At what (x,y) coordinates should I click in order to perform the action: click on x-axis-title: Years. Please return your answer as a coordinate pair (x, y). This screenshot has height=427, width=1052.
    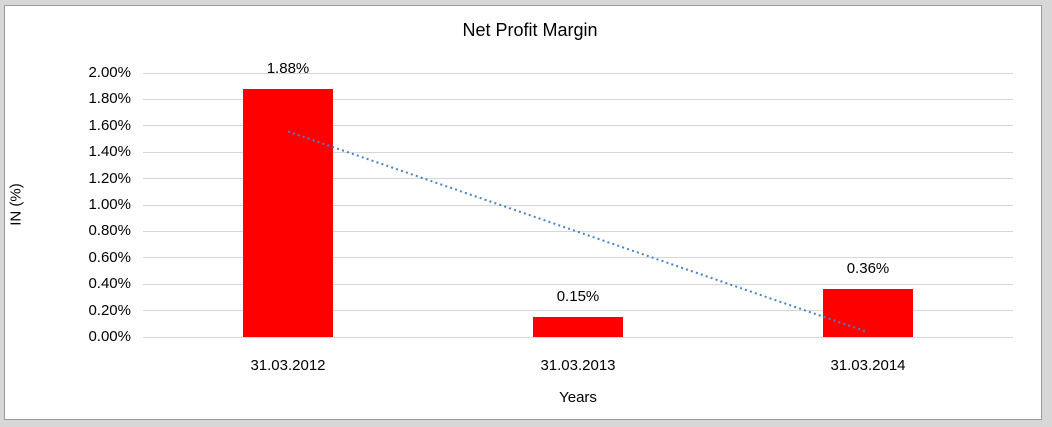
    Looking at the image, I should click on (578, 397).